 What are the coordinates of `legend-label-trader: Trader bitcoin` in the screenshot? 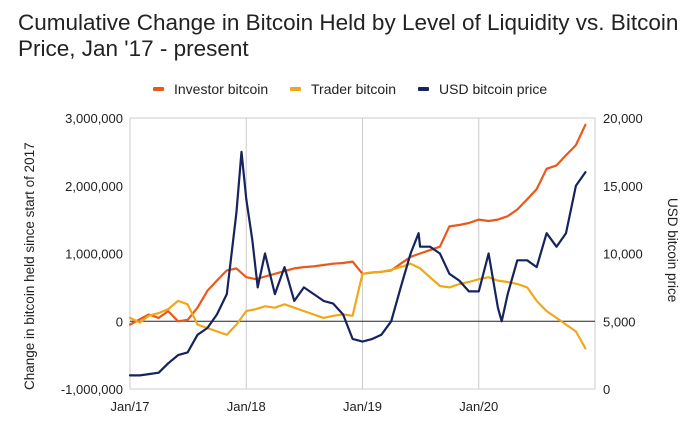 It's located at (354, 89).